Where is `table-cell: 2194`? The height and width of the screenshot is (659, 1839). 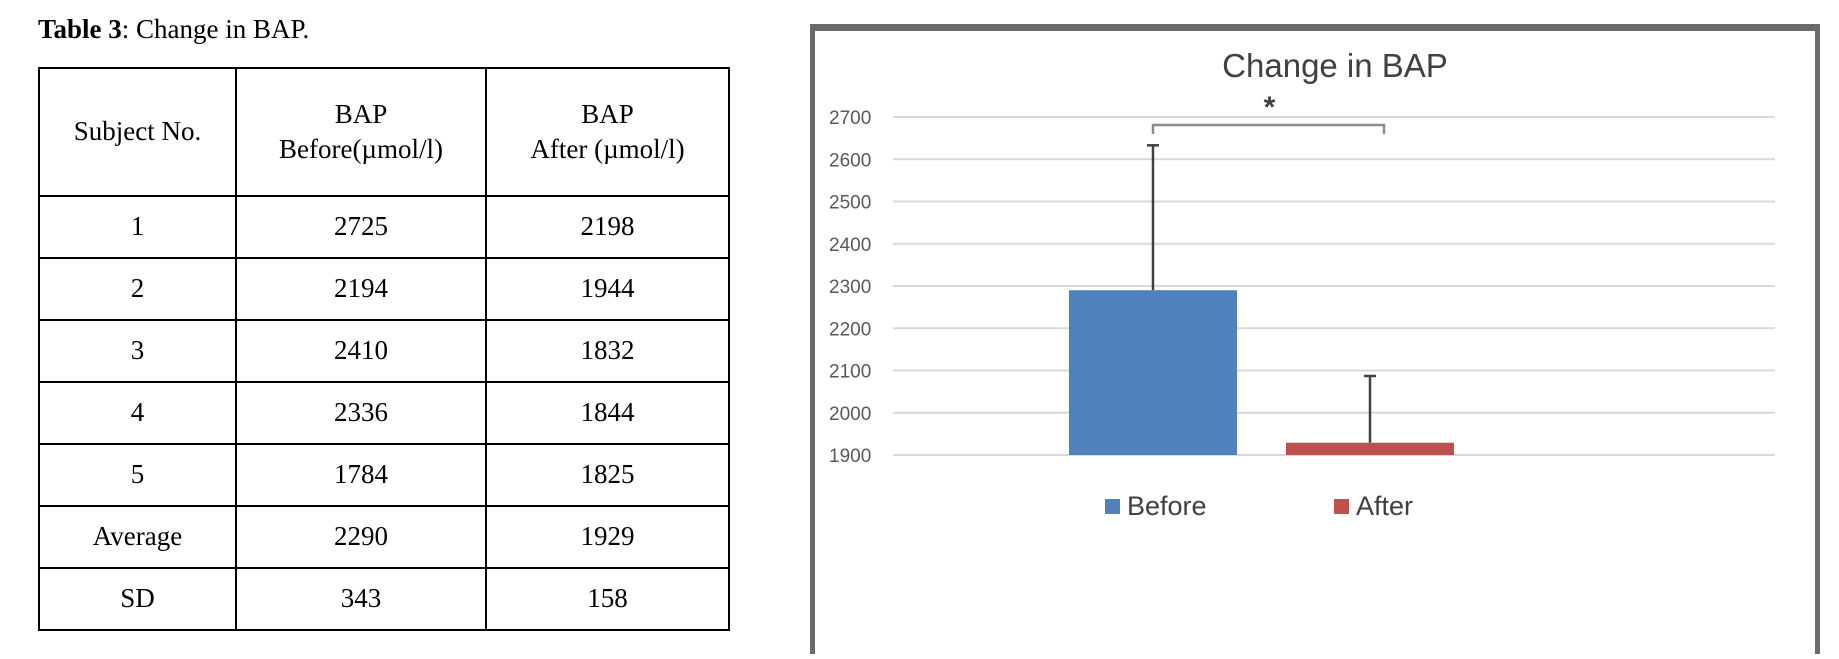 table-cell: 2194 is located at coordinates (361, 289).